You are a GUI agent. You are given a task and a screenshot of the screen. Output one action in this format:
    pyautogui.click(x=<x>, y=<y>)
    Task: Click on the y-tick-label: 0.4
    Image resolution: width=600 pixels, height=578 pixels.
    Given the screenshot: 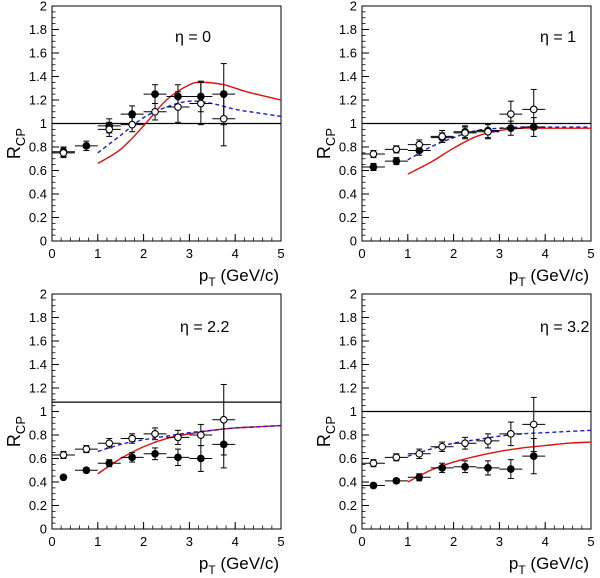 What is the action you would take?
    pyautogui.click(x=38, y=194)
    